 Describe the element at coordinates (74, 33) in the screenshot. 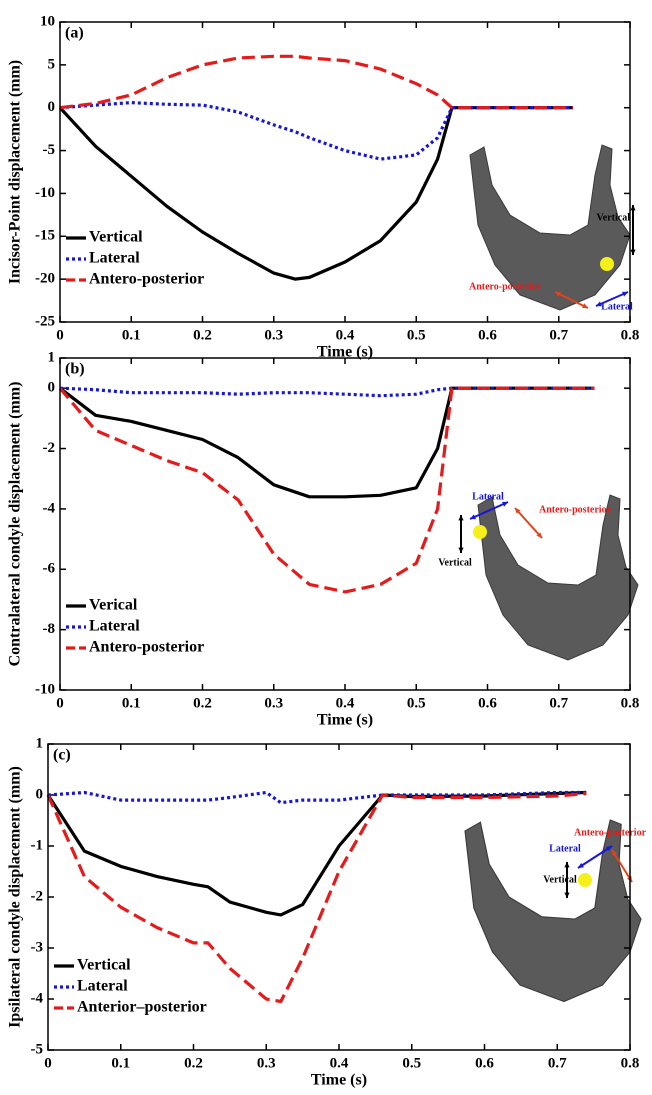

I see `panel-label: (a)` at that location.